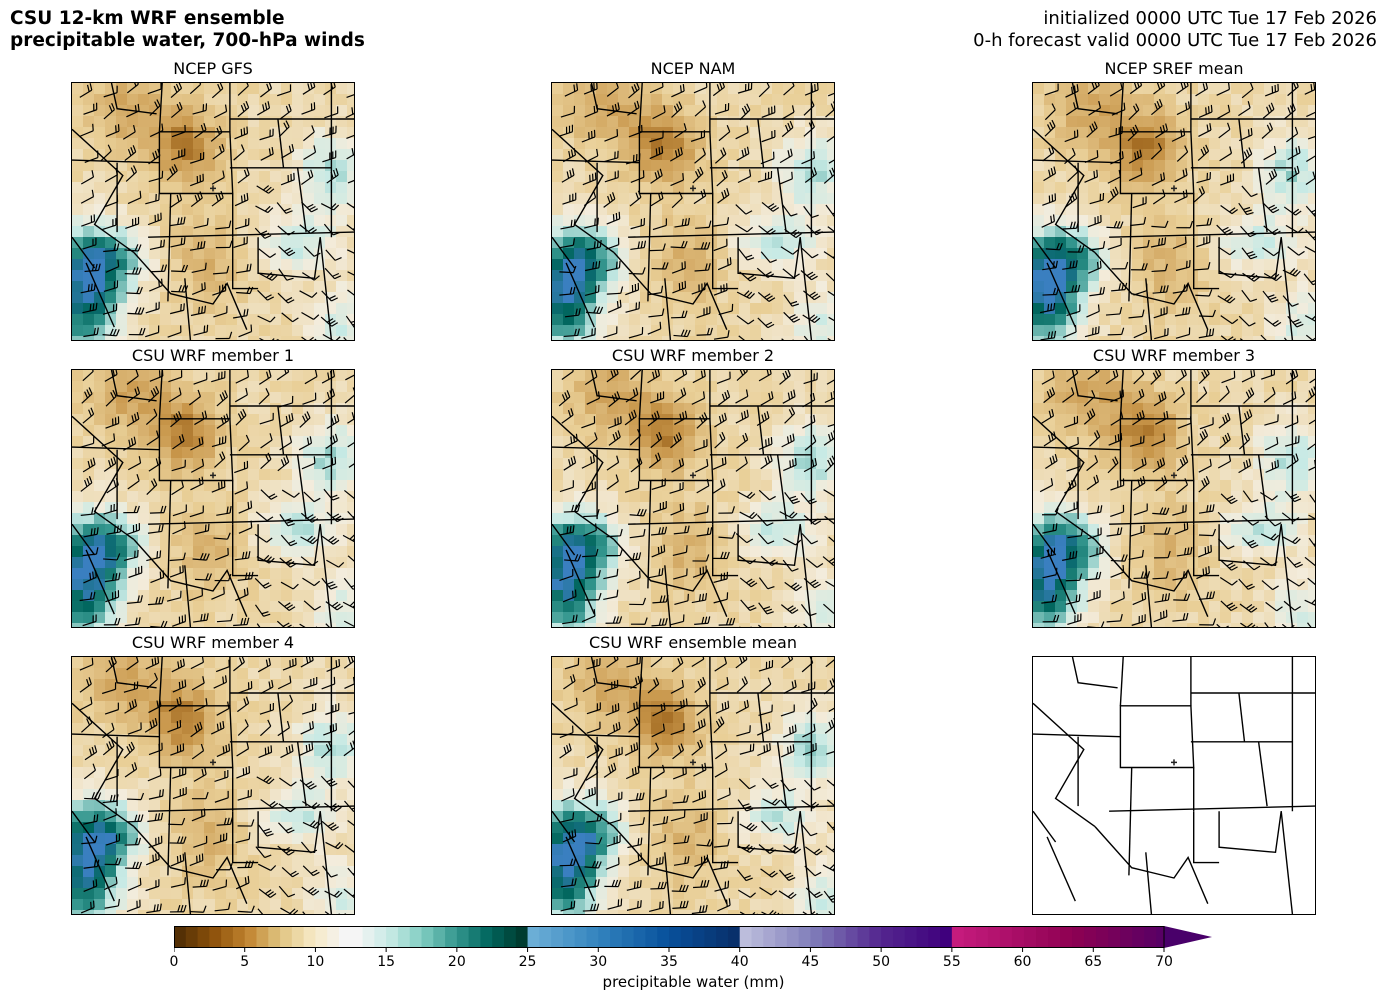 The image size is (1387, 1001). I want to click on border-line, so click(289, 258).